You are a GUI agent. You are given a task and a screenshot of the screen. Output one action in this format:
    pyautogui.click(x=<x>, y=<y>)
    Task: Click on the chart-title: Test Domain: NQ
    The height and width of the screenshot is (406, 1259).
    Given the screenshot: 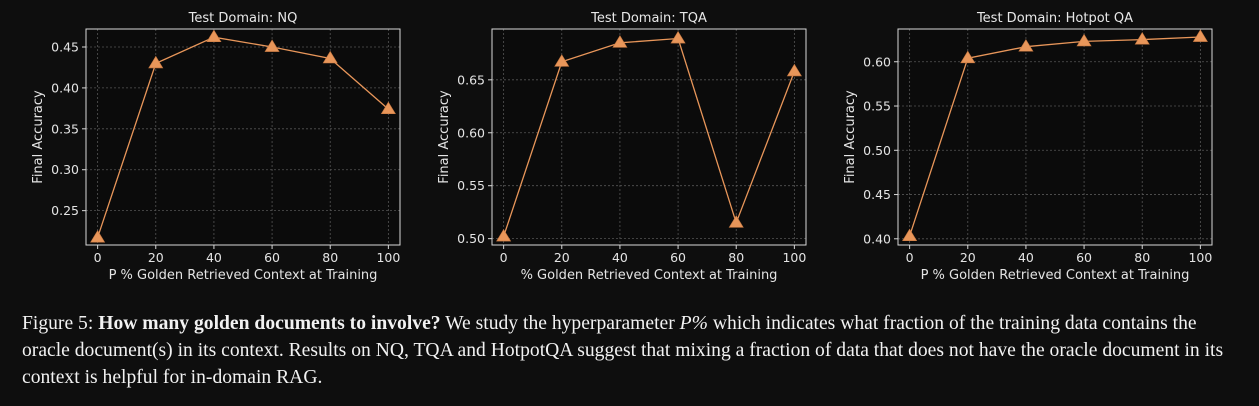 What is the action you would take?
    pyautogui.click(x=243, y=18)
    